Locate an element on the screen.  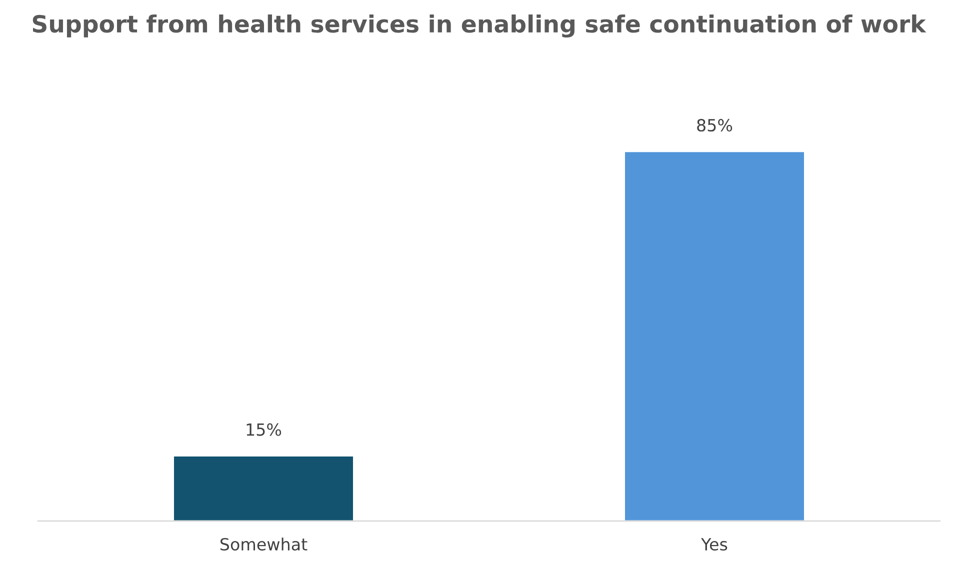
data-label: 15% is located at coordinates (264, 429).